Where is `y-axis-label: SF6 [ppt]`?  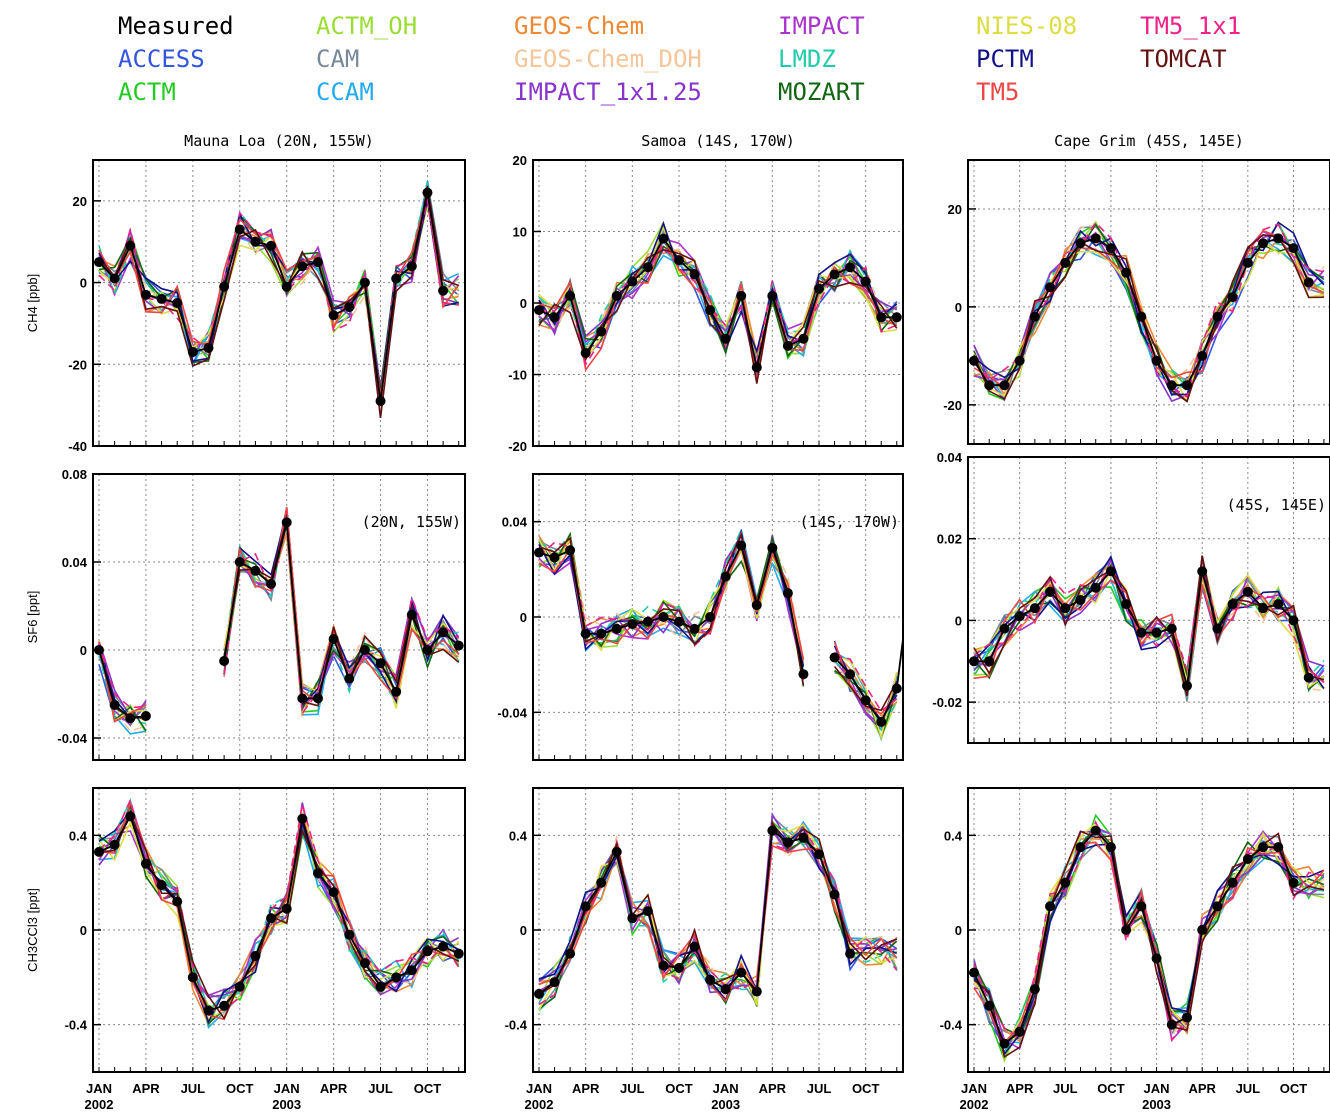
y-axis-label: SF6 [ppt] is located at coordinates (32, 617).